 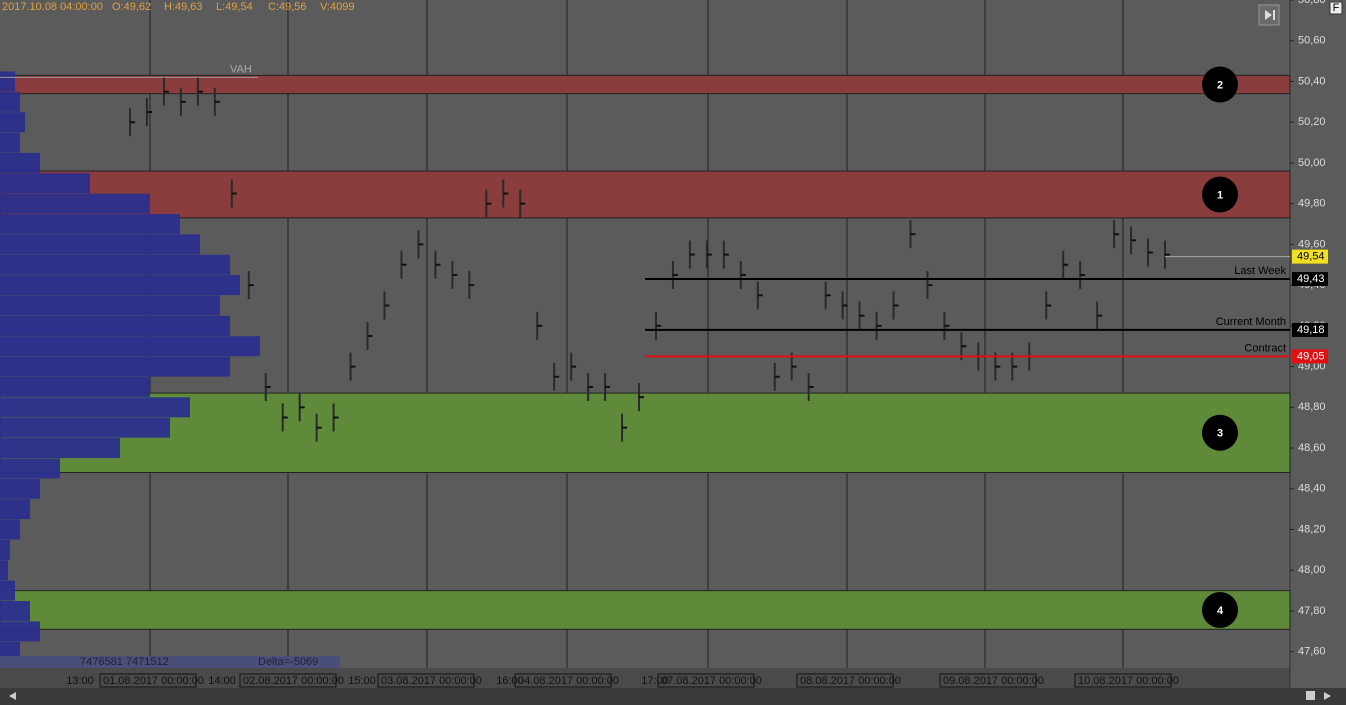 What do you see at coordinates (1312, 611) in the screenshot?
I see `y-tick-label: 47,80` at bounding box center [1312, 611].